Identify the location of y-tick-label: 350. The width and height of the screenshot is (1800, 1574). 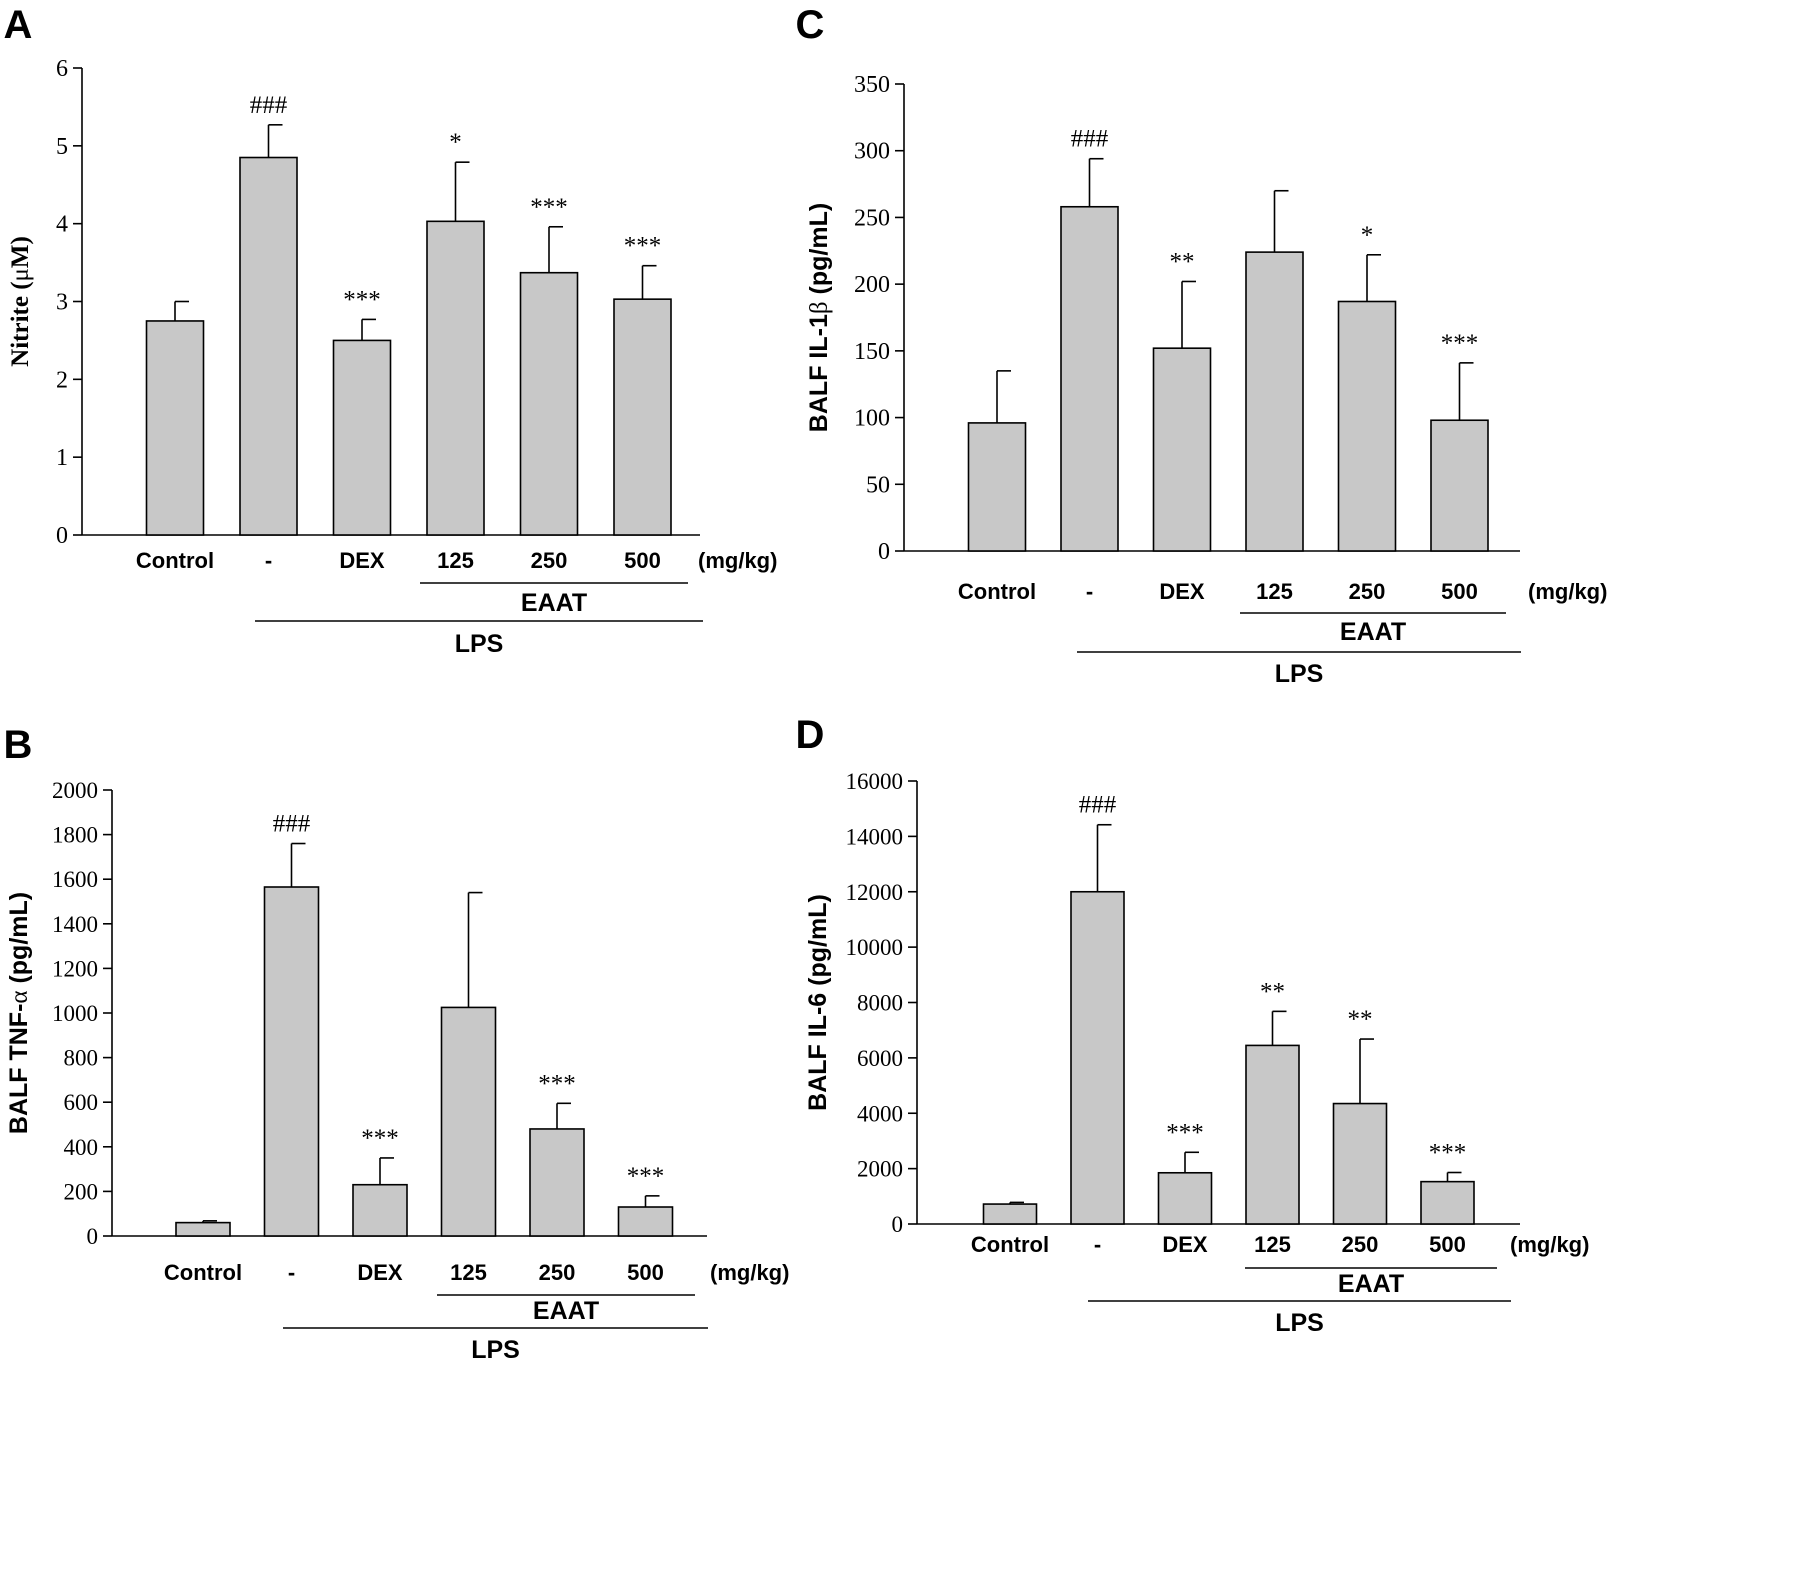
(872, 85).